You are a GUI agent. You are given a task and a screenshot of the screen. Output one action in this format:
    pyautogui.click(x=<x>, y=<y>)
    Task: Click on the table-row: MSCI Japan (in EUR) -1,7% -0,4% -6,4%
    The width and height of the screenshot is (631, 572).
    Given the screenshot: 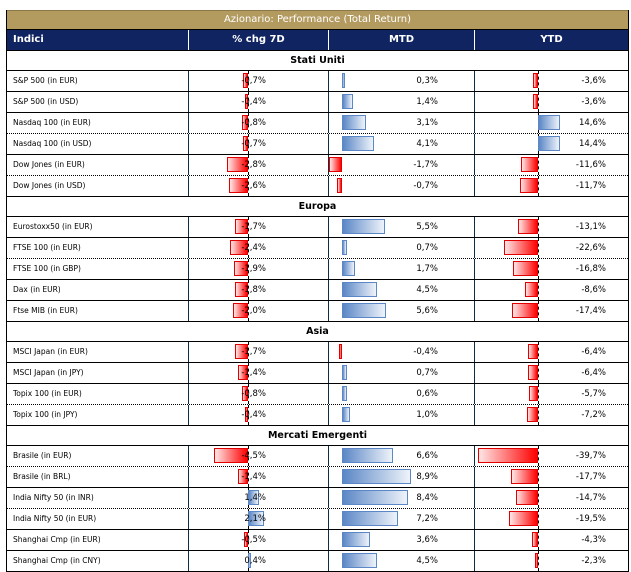 What is the action you would take?
    pyautogui.click(x=317, y=351)
    